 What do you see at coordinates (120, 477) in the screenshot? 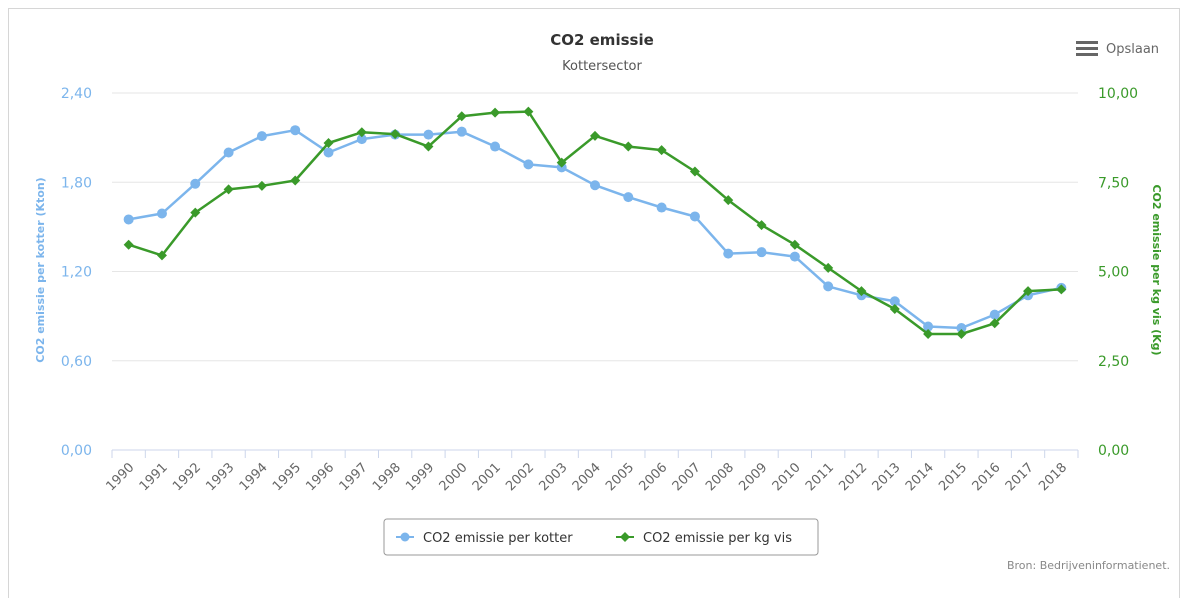
I see `x-tick-label: 1990` at bounding box center [120, 477].